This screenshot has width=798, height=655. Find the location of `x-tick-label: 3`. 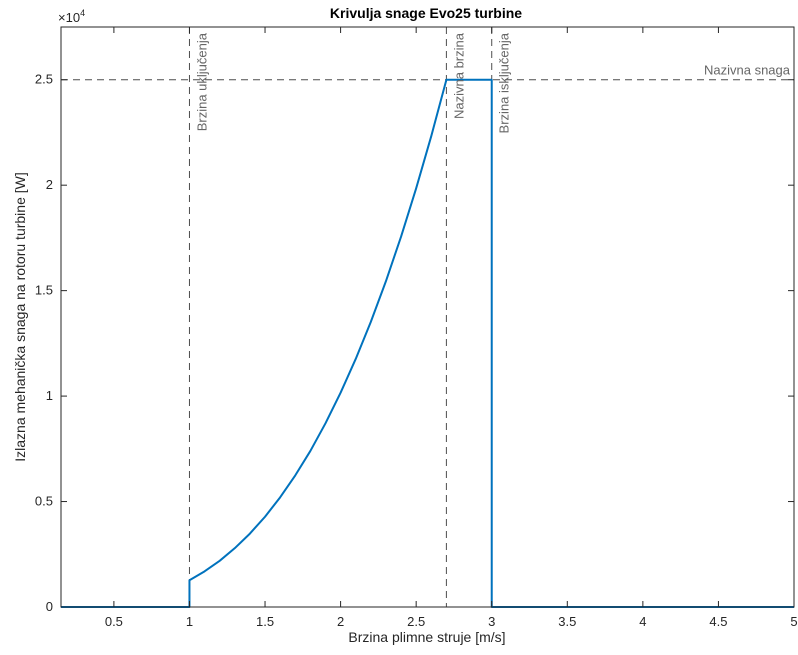

x-tick-label: 3 is located at coordinates (491, 621).